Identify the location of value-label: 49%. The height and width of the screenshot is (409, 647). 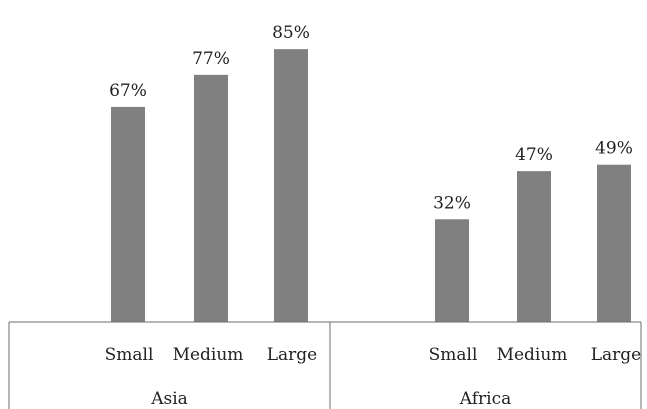
(614, 149).